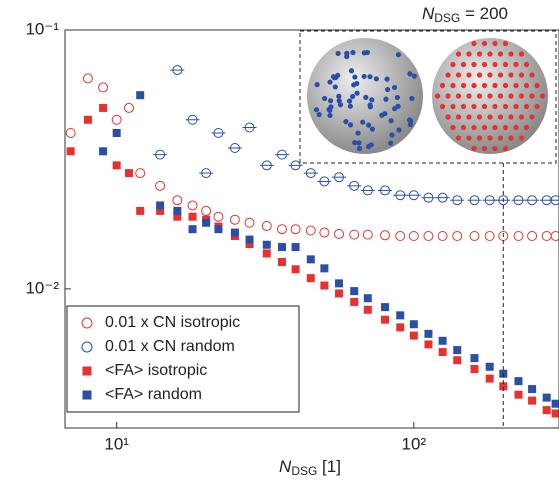 The image size is (559, 483). What do you see at coordinates (465, 14) in the screenshot?
I see `inset-label: NDSG = 200` at bounding box center [465, 14].